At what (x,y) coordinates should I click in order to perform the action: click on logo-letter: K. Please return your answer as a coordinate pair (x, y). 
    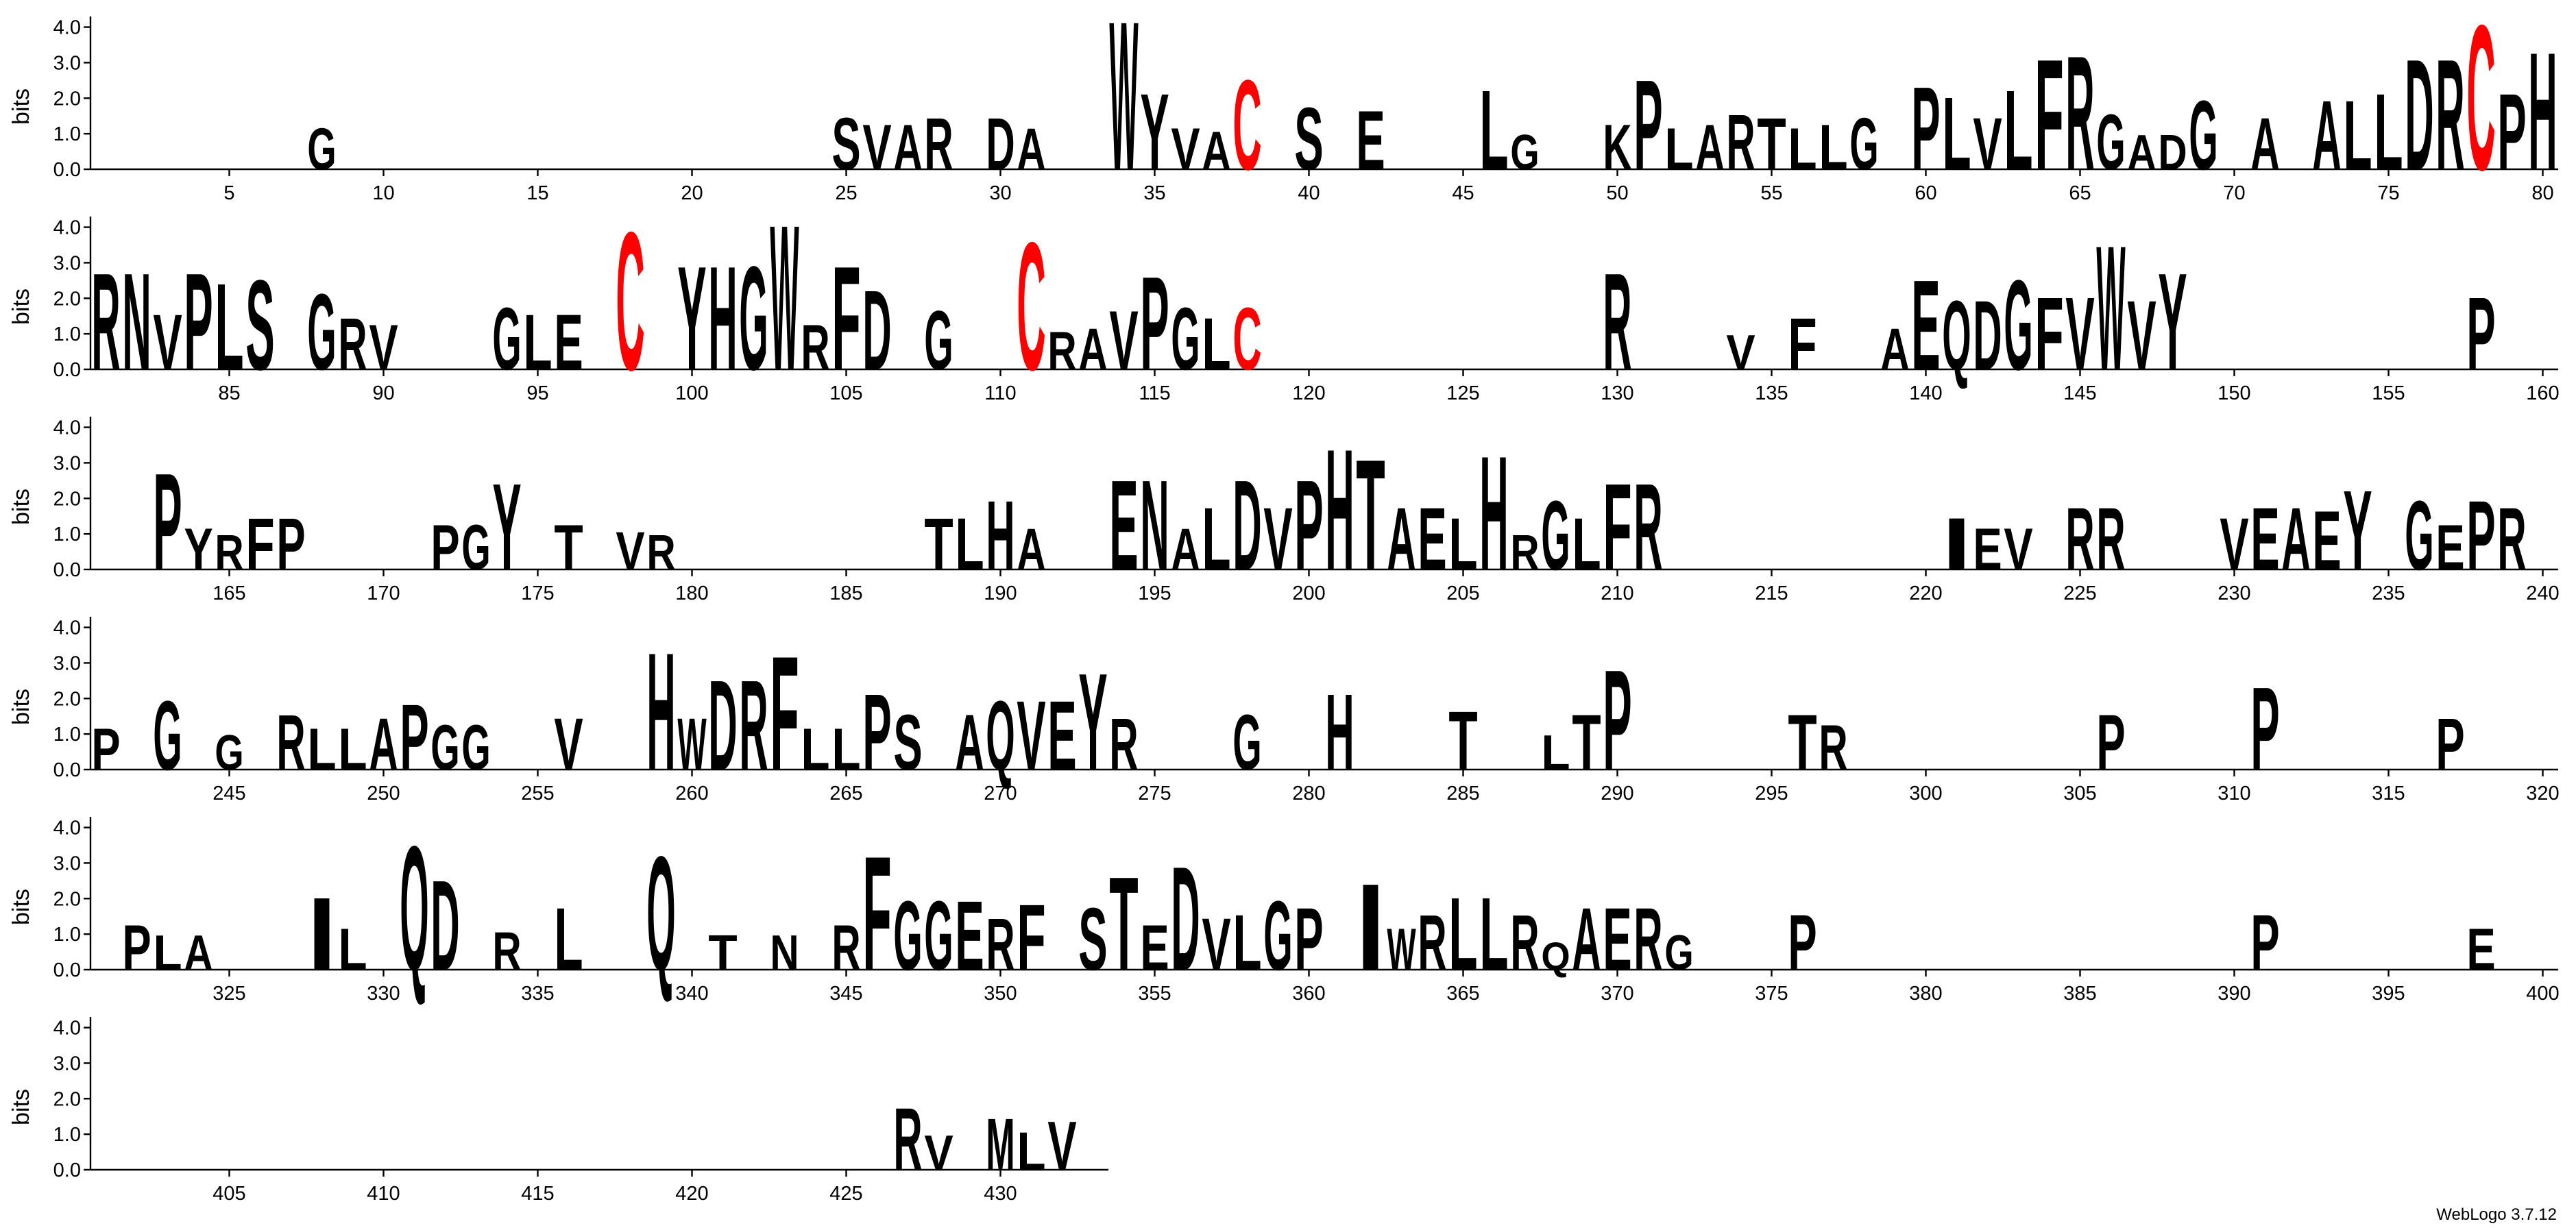
    Looking at the image, I should click on (1617, 147).